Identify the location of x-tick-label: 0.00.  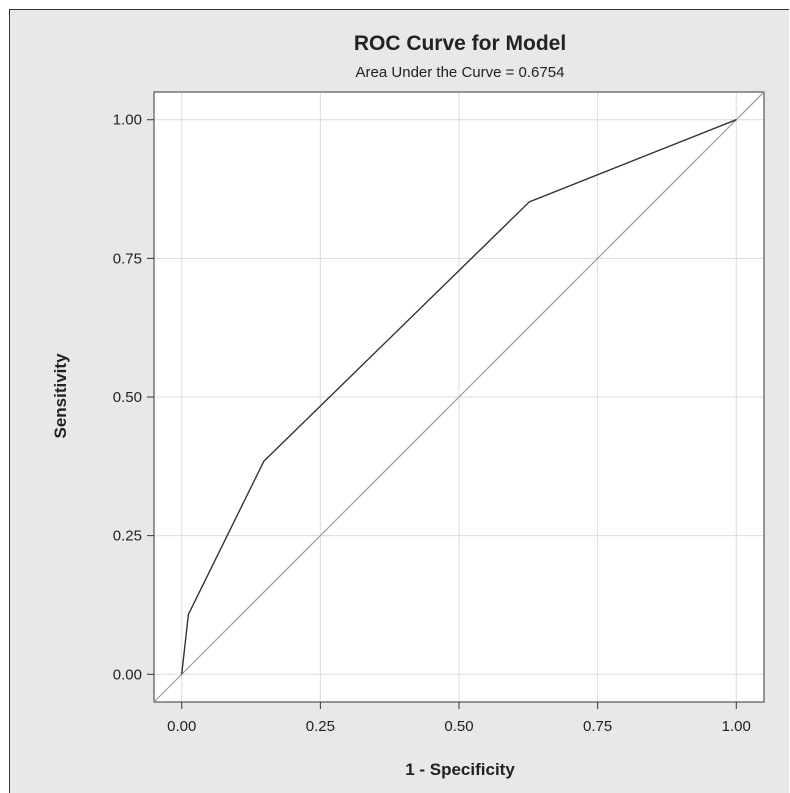
(181, 726).